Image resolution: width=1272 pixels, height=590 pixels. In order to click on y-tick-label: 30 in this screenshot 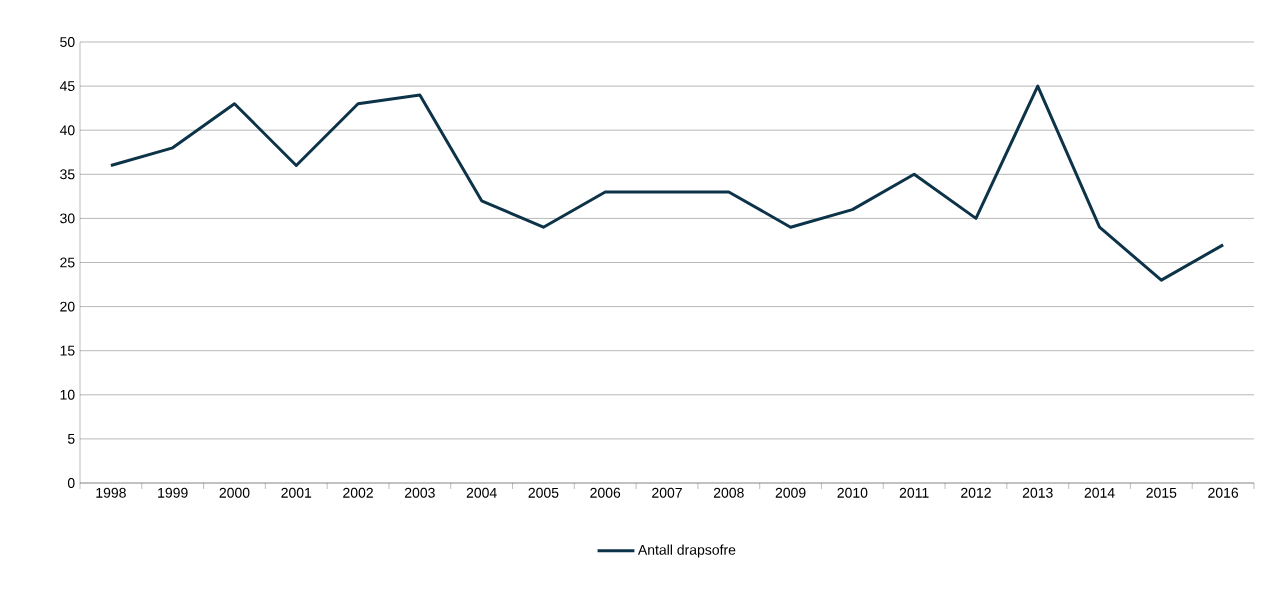, I will do `click(67, 218)`.